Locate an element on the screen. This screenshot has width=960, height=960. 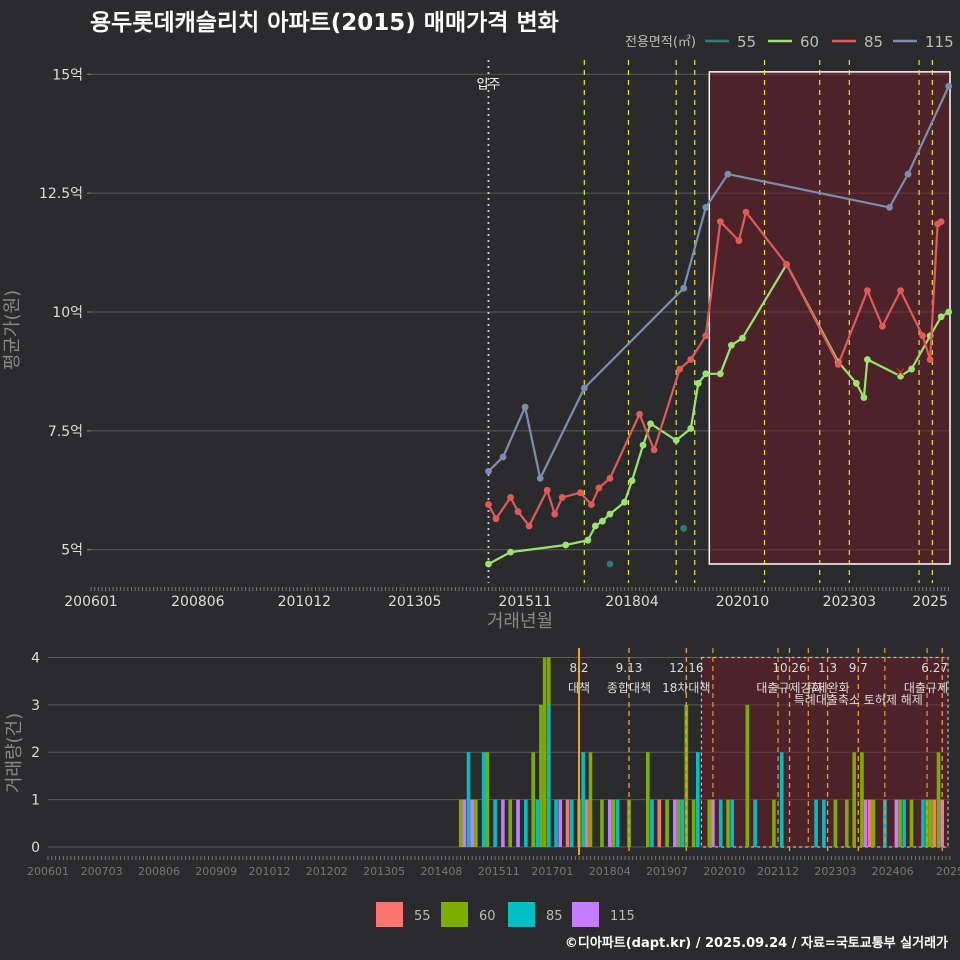
top-x-tick-label-4: 201511 is located at coordinates (524, 602).